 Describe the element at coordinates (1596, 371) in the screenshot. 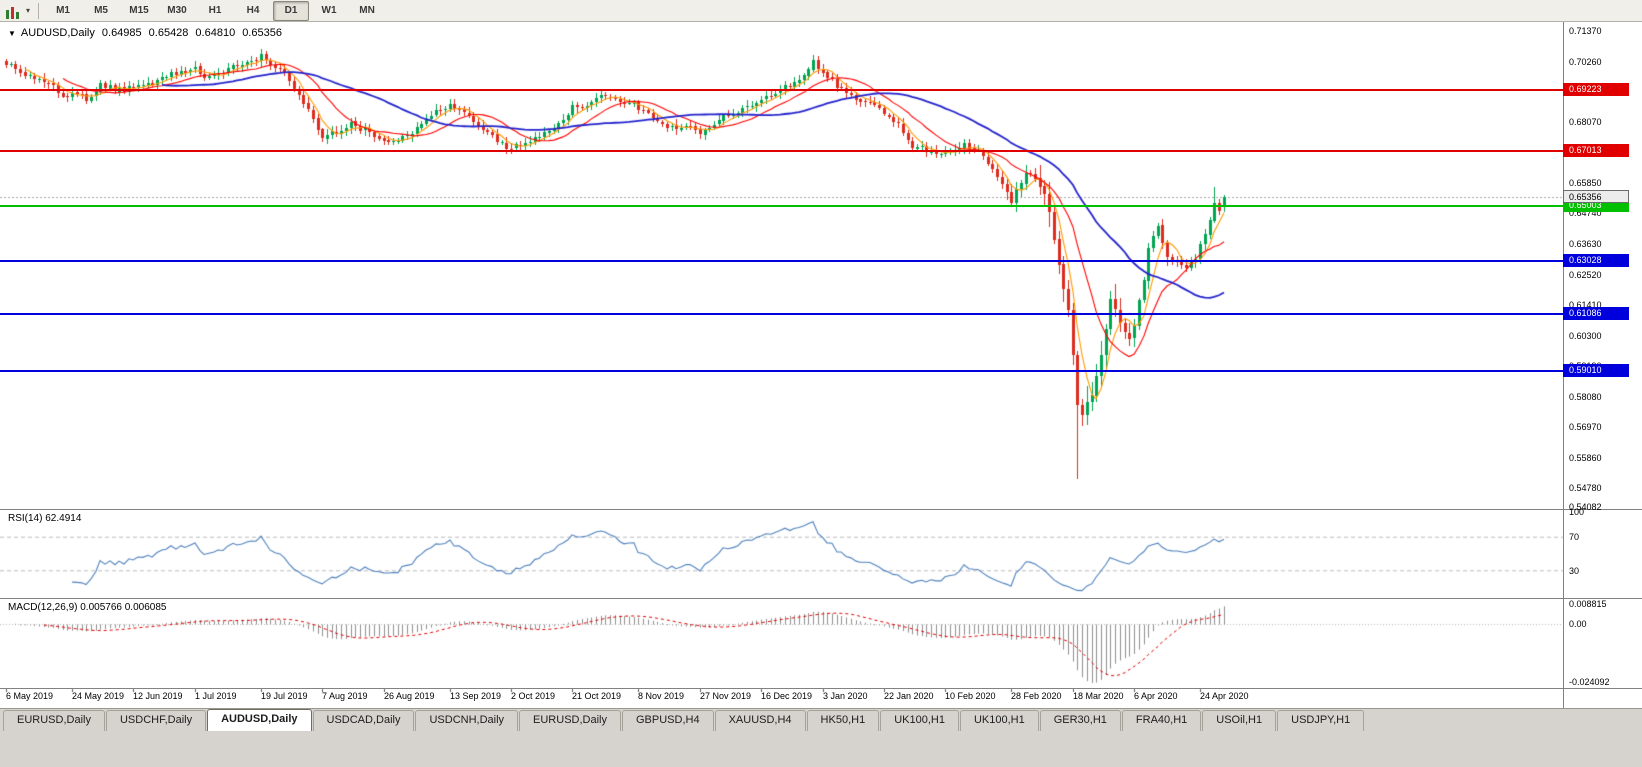

I see `level-price-box: 0.59010` at that location.